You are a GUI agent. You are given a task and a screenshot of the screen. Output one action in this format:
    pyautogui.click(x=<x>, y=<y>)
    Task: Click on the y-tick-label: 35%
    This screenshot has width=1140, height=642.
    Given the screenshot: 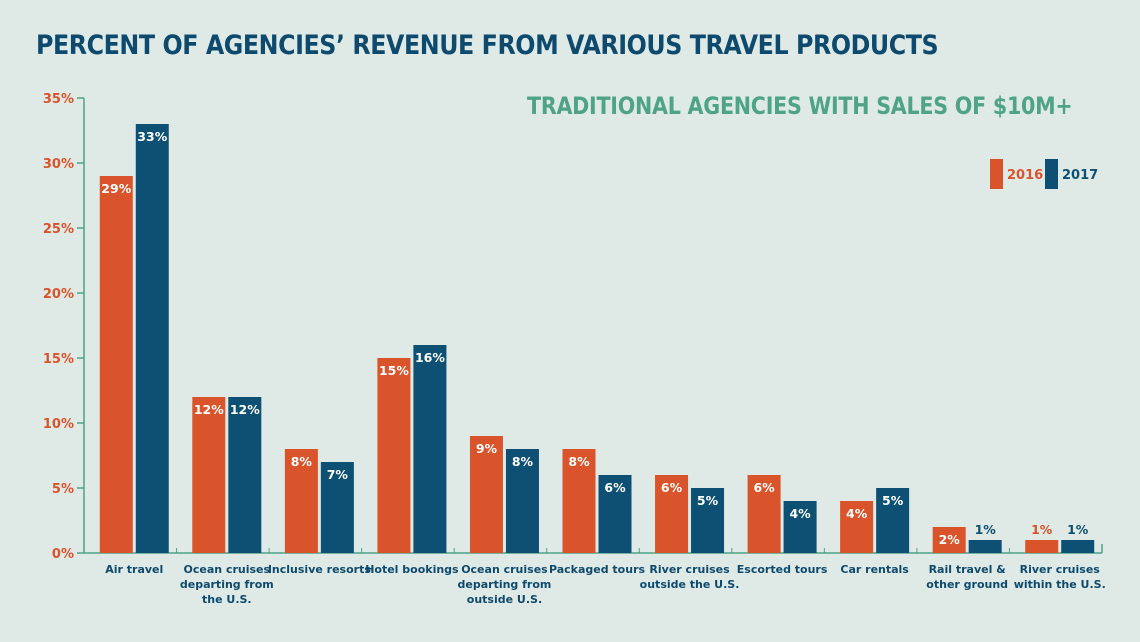 What is the action you would take?
    pyautogui.click(x=58, y=99)
    